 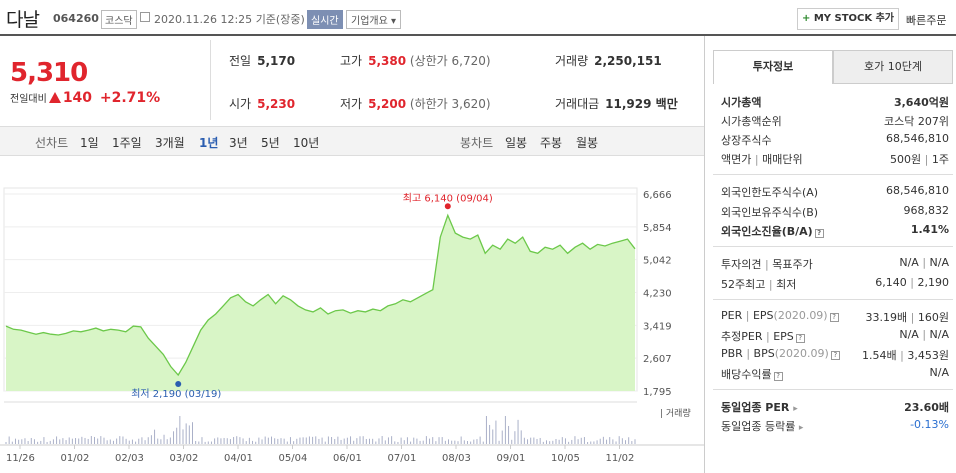 What do you see at coordinates (276, 104) in the screenshot?
I see `open-value: 5,230` at bounding box center [276, 104].